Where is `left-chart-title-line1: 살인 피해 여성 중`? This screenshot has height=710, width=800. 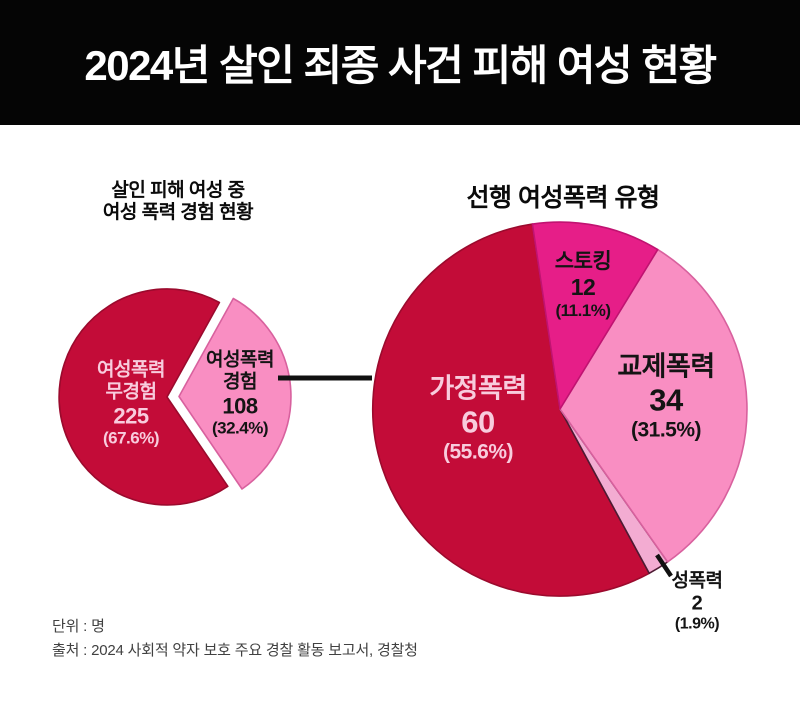
left-chart-title-line1: 살인 피해 여성 중 is located at coordinates (178, 190).